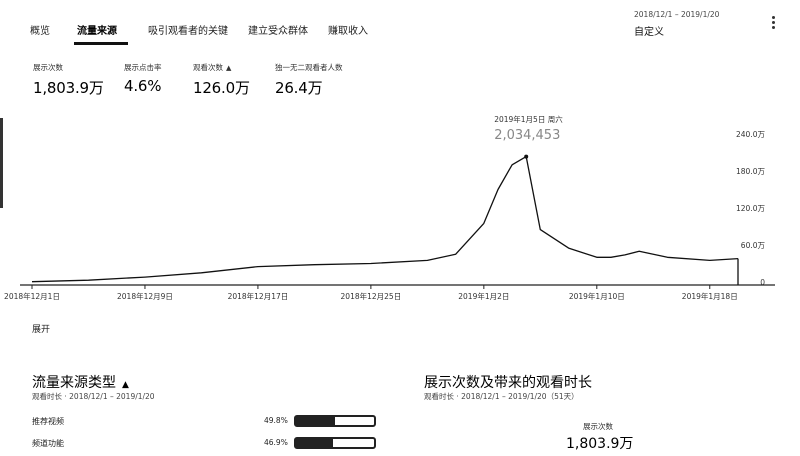 The image size is (800, 456). What do you see at coordinates (93, 396) in the screenshot?
I see `traffic-source-subtitle: 观看时长 · 2018/12/1 – 2019/1/20` at bounding box center [93, 396].